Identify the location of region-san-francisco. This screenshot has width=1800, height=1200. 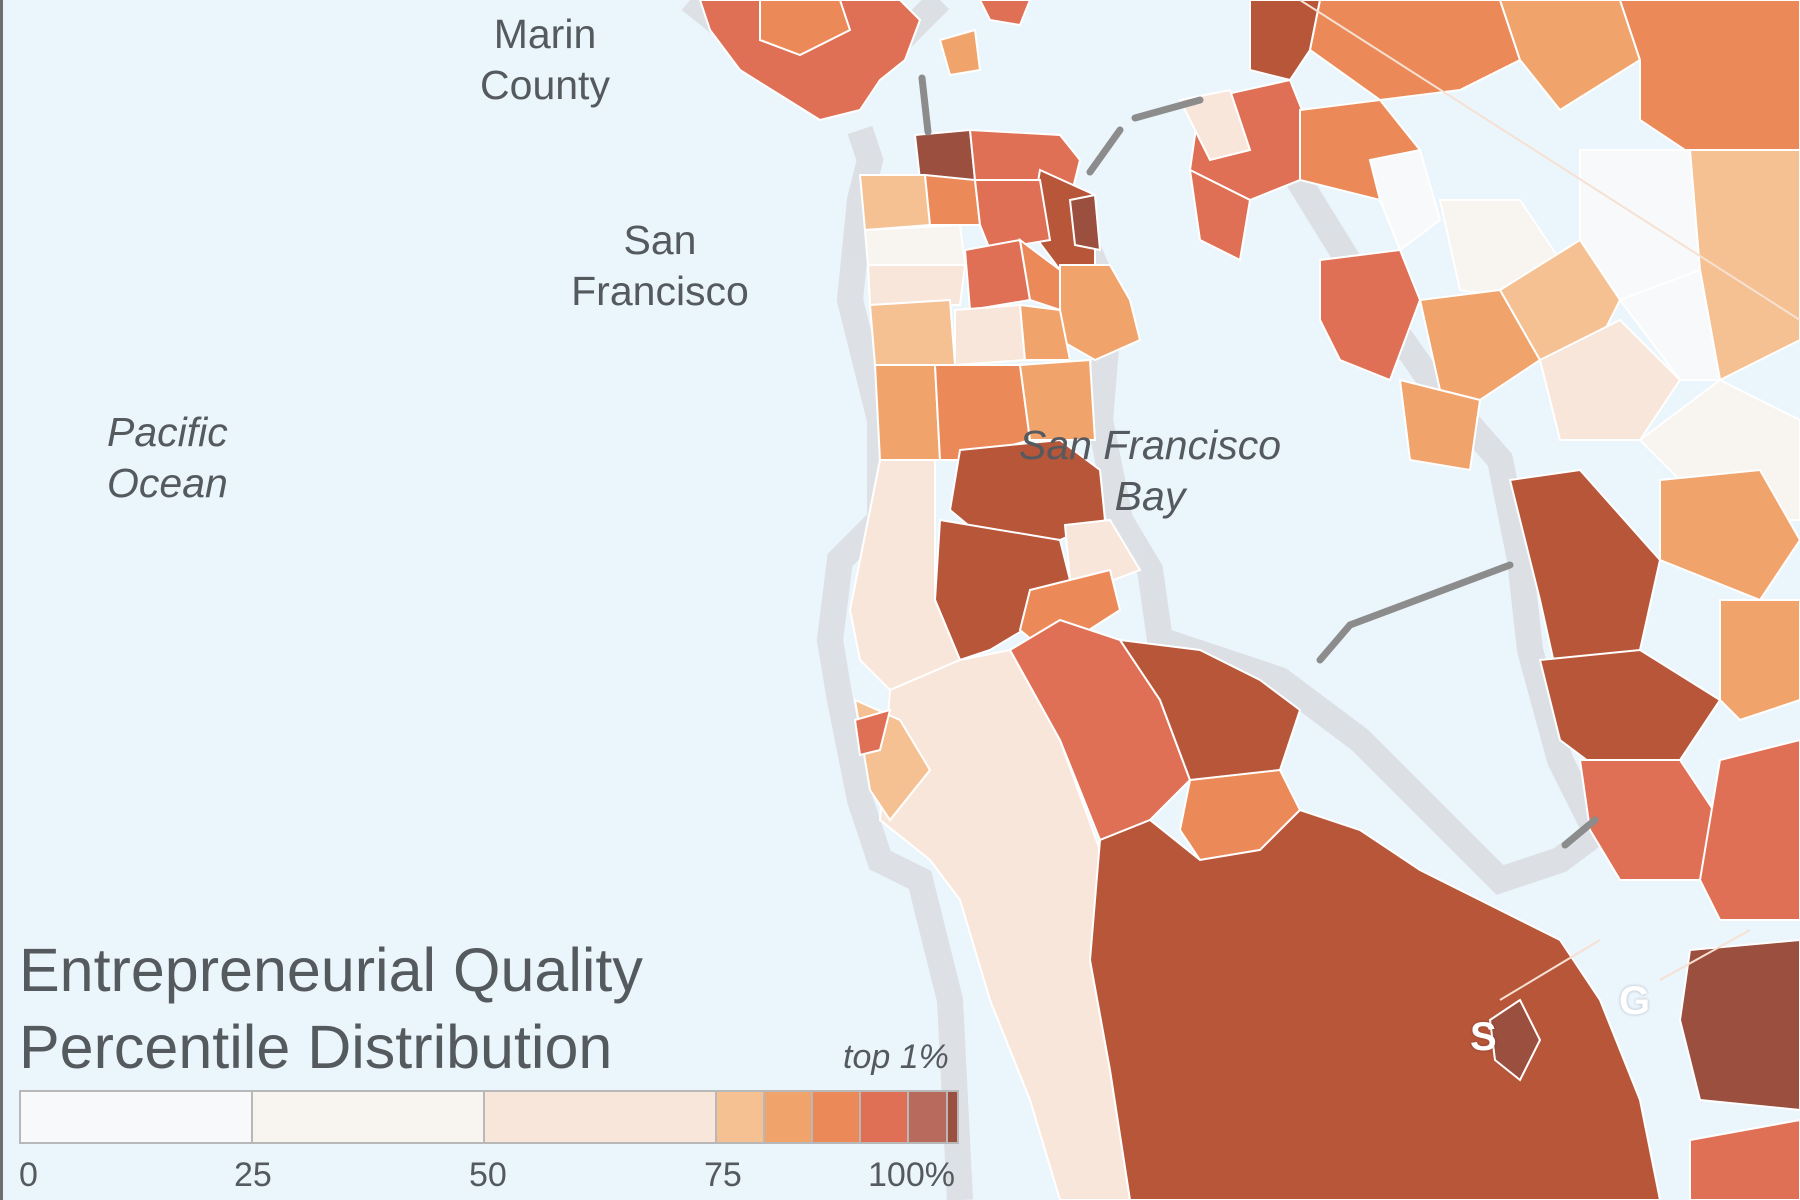
(995, 410).